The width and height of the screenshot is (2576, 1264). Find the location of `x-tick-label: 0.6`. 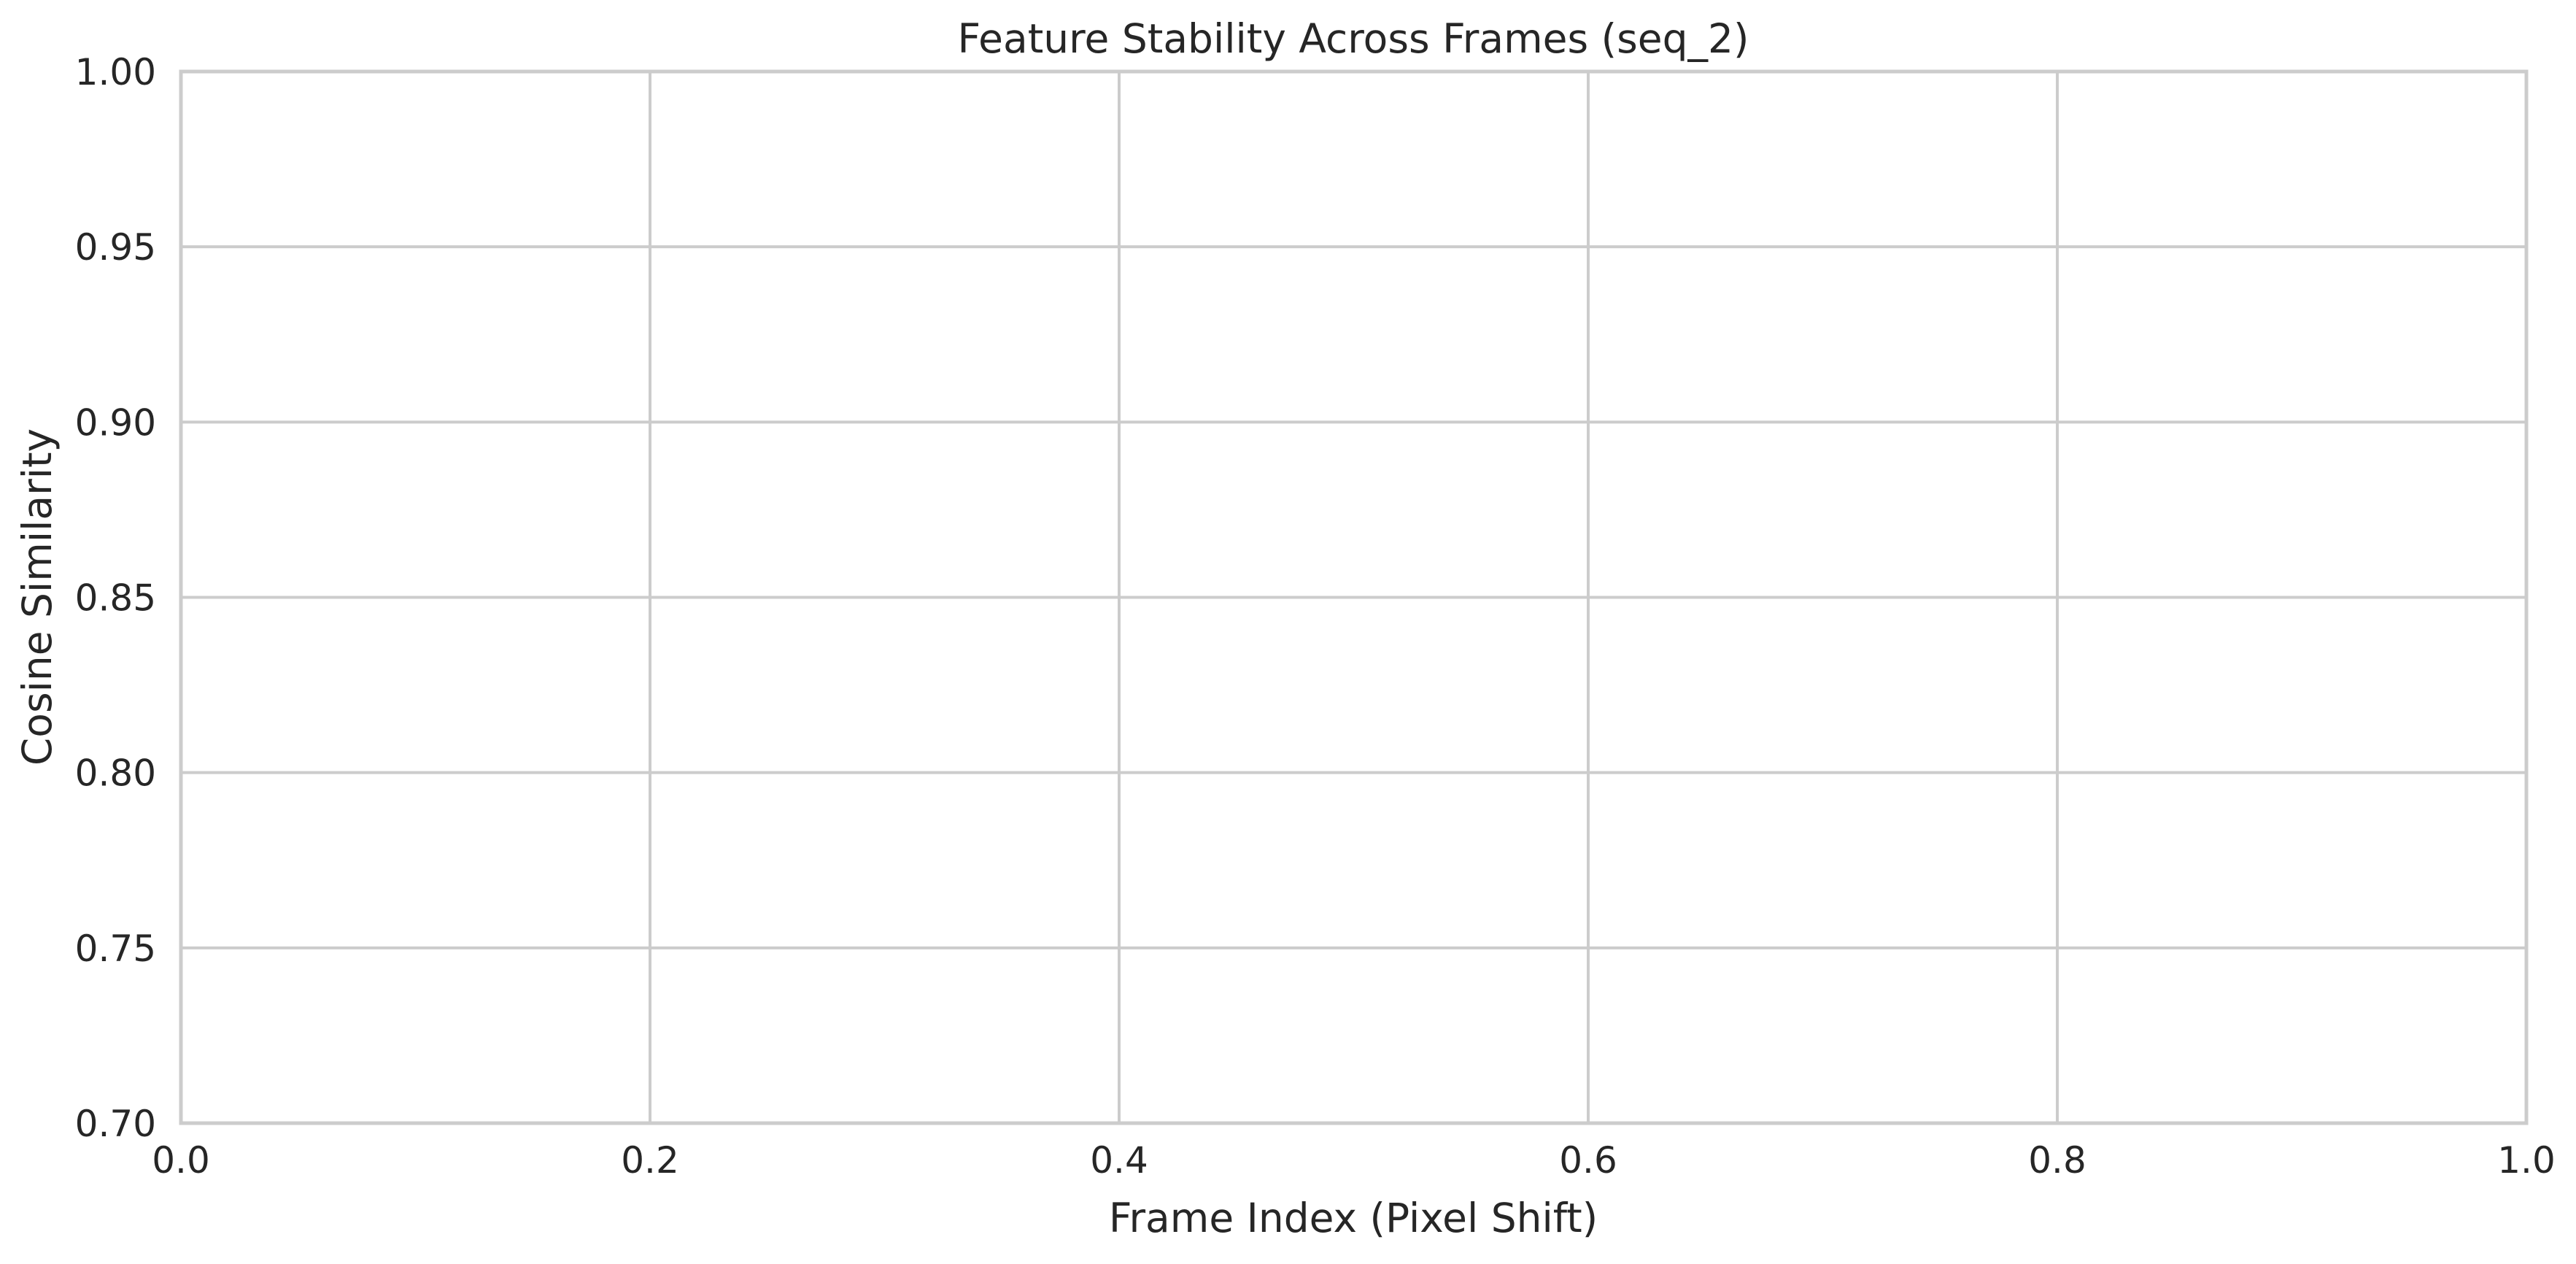

x-tick-label: 0.6 is located at coordinates (1588, 1160).